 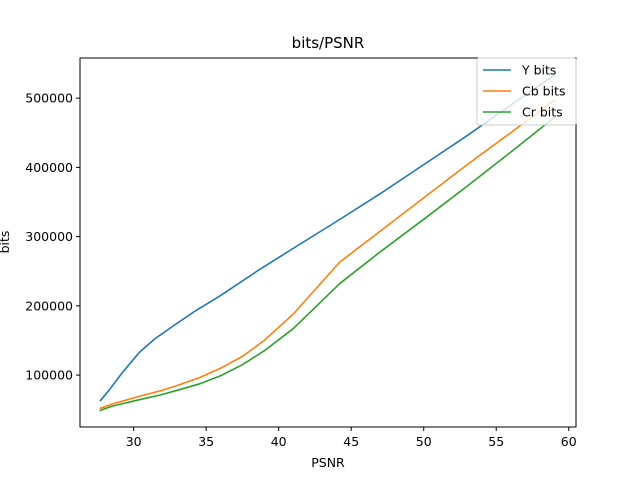 I want to click on x-axis: 30 35 40 45 50 55 60, so click(x=351, y=438).